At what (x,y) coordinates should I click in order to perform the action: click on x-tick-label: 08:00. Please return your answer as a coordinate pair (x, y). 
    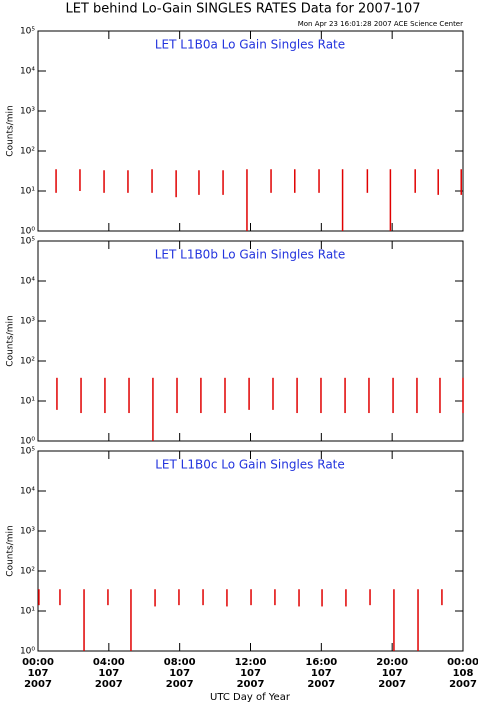
    Looking at the image, I should click on (180, 662).